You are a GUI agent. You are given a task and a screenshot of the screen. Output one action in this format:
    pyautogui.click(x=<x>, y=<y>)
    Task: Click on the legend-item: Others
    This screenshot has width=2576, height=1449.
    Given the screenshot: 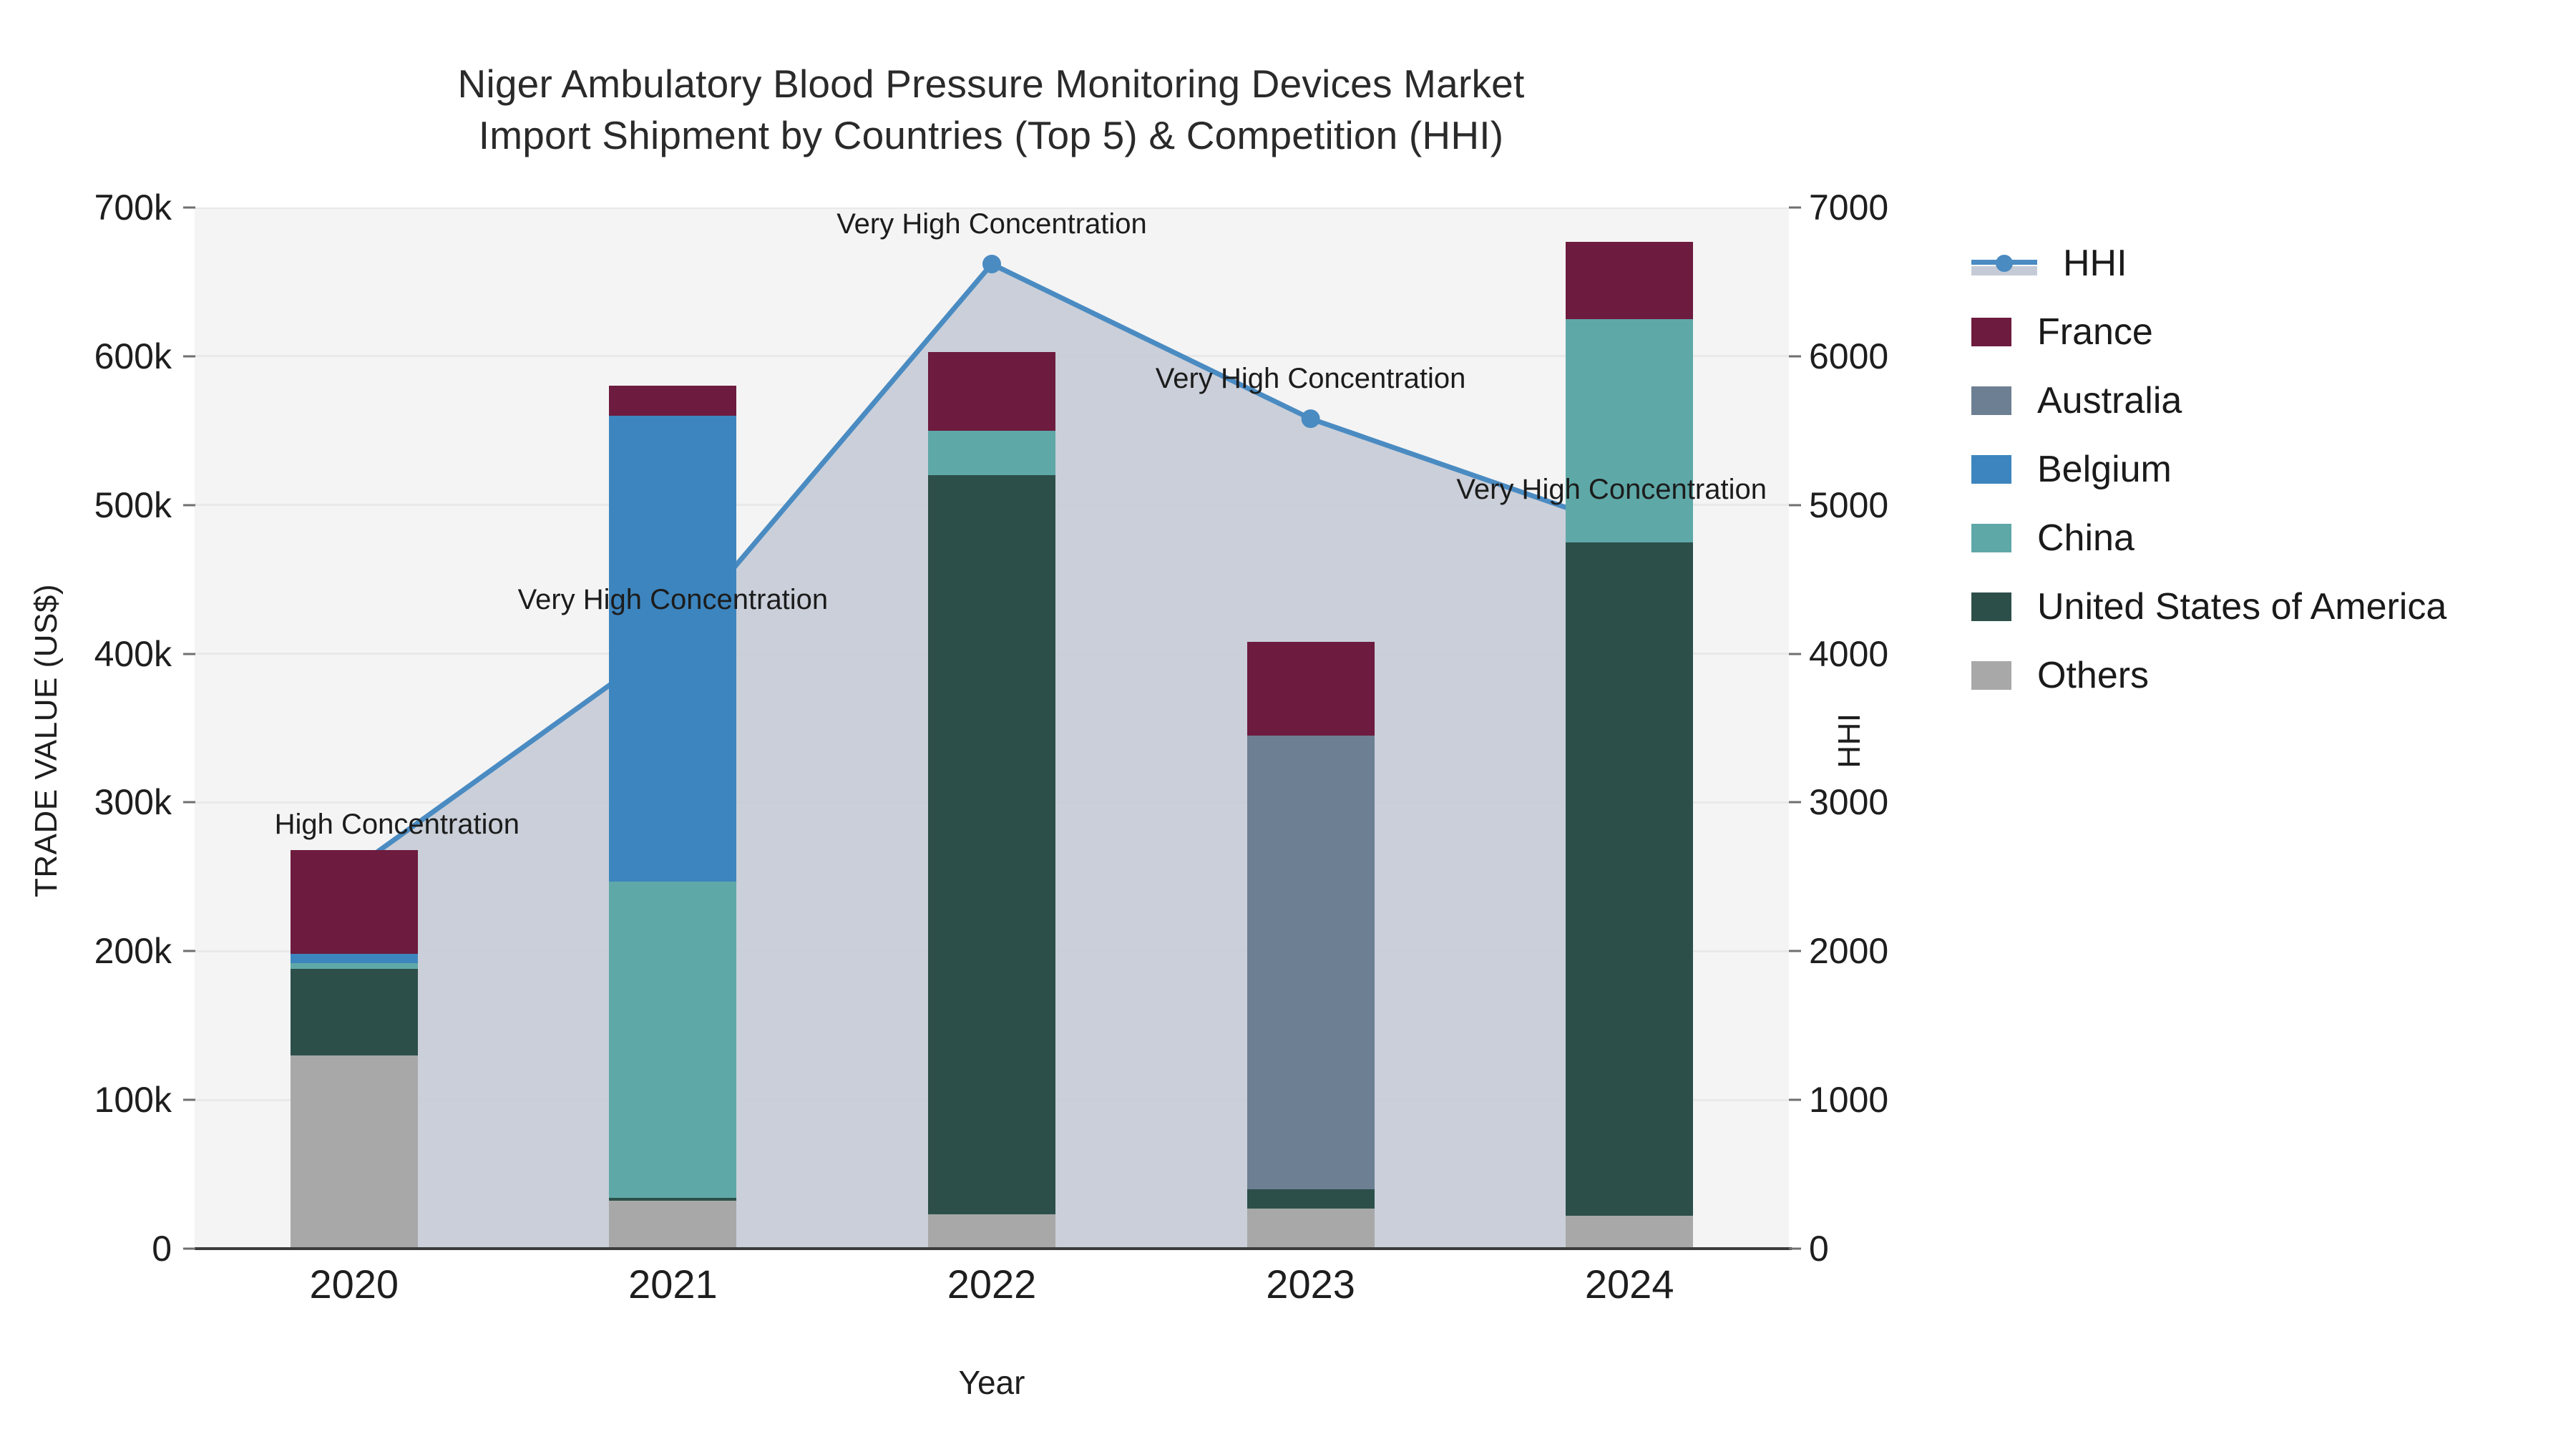 What is the action you would take?
    pyautogui.click(x=2268, y=675)
    